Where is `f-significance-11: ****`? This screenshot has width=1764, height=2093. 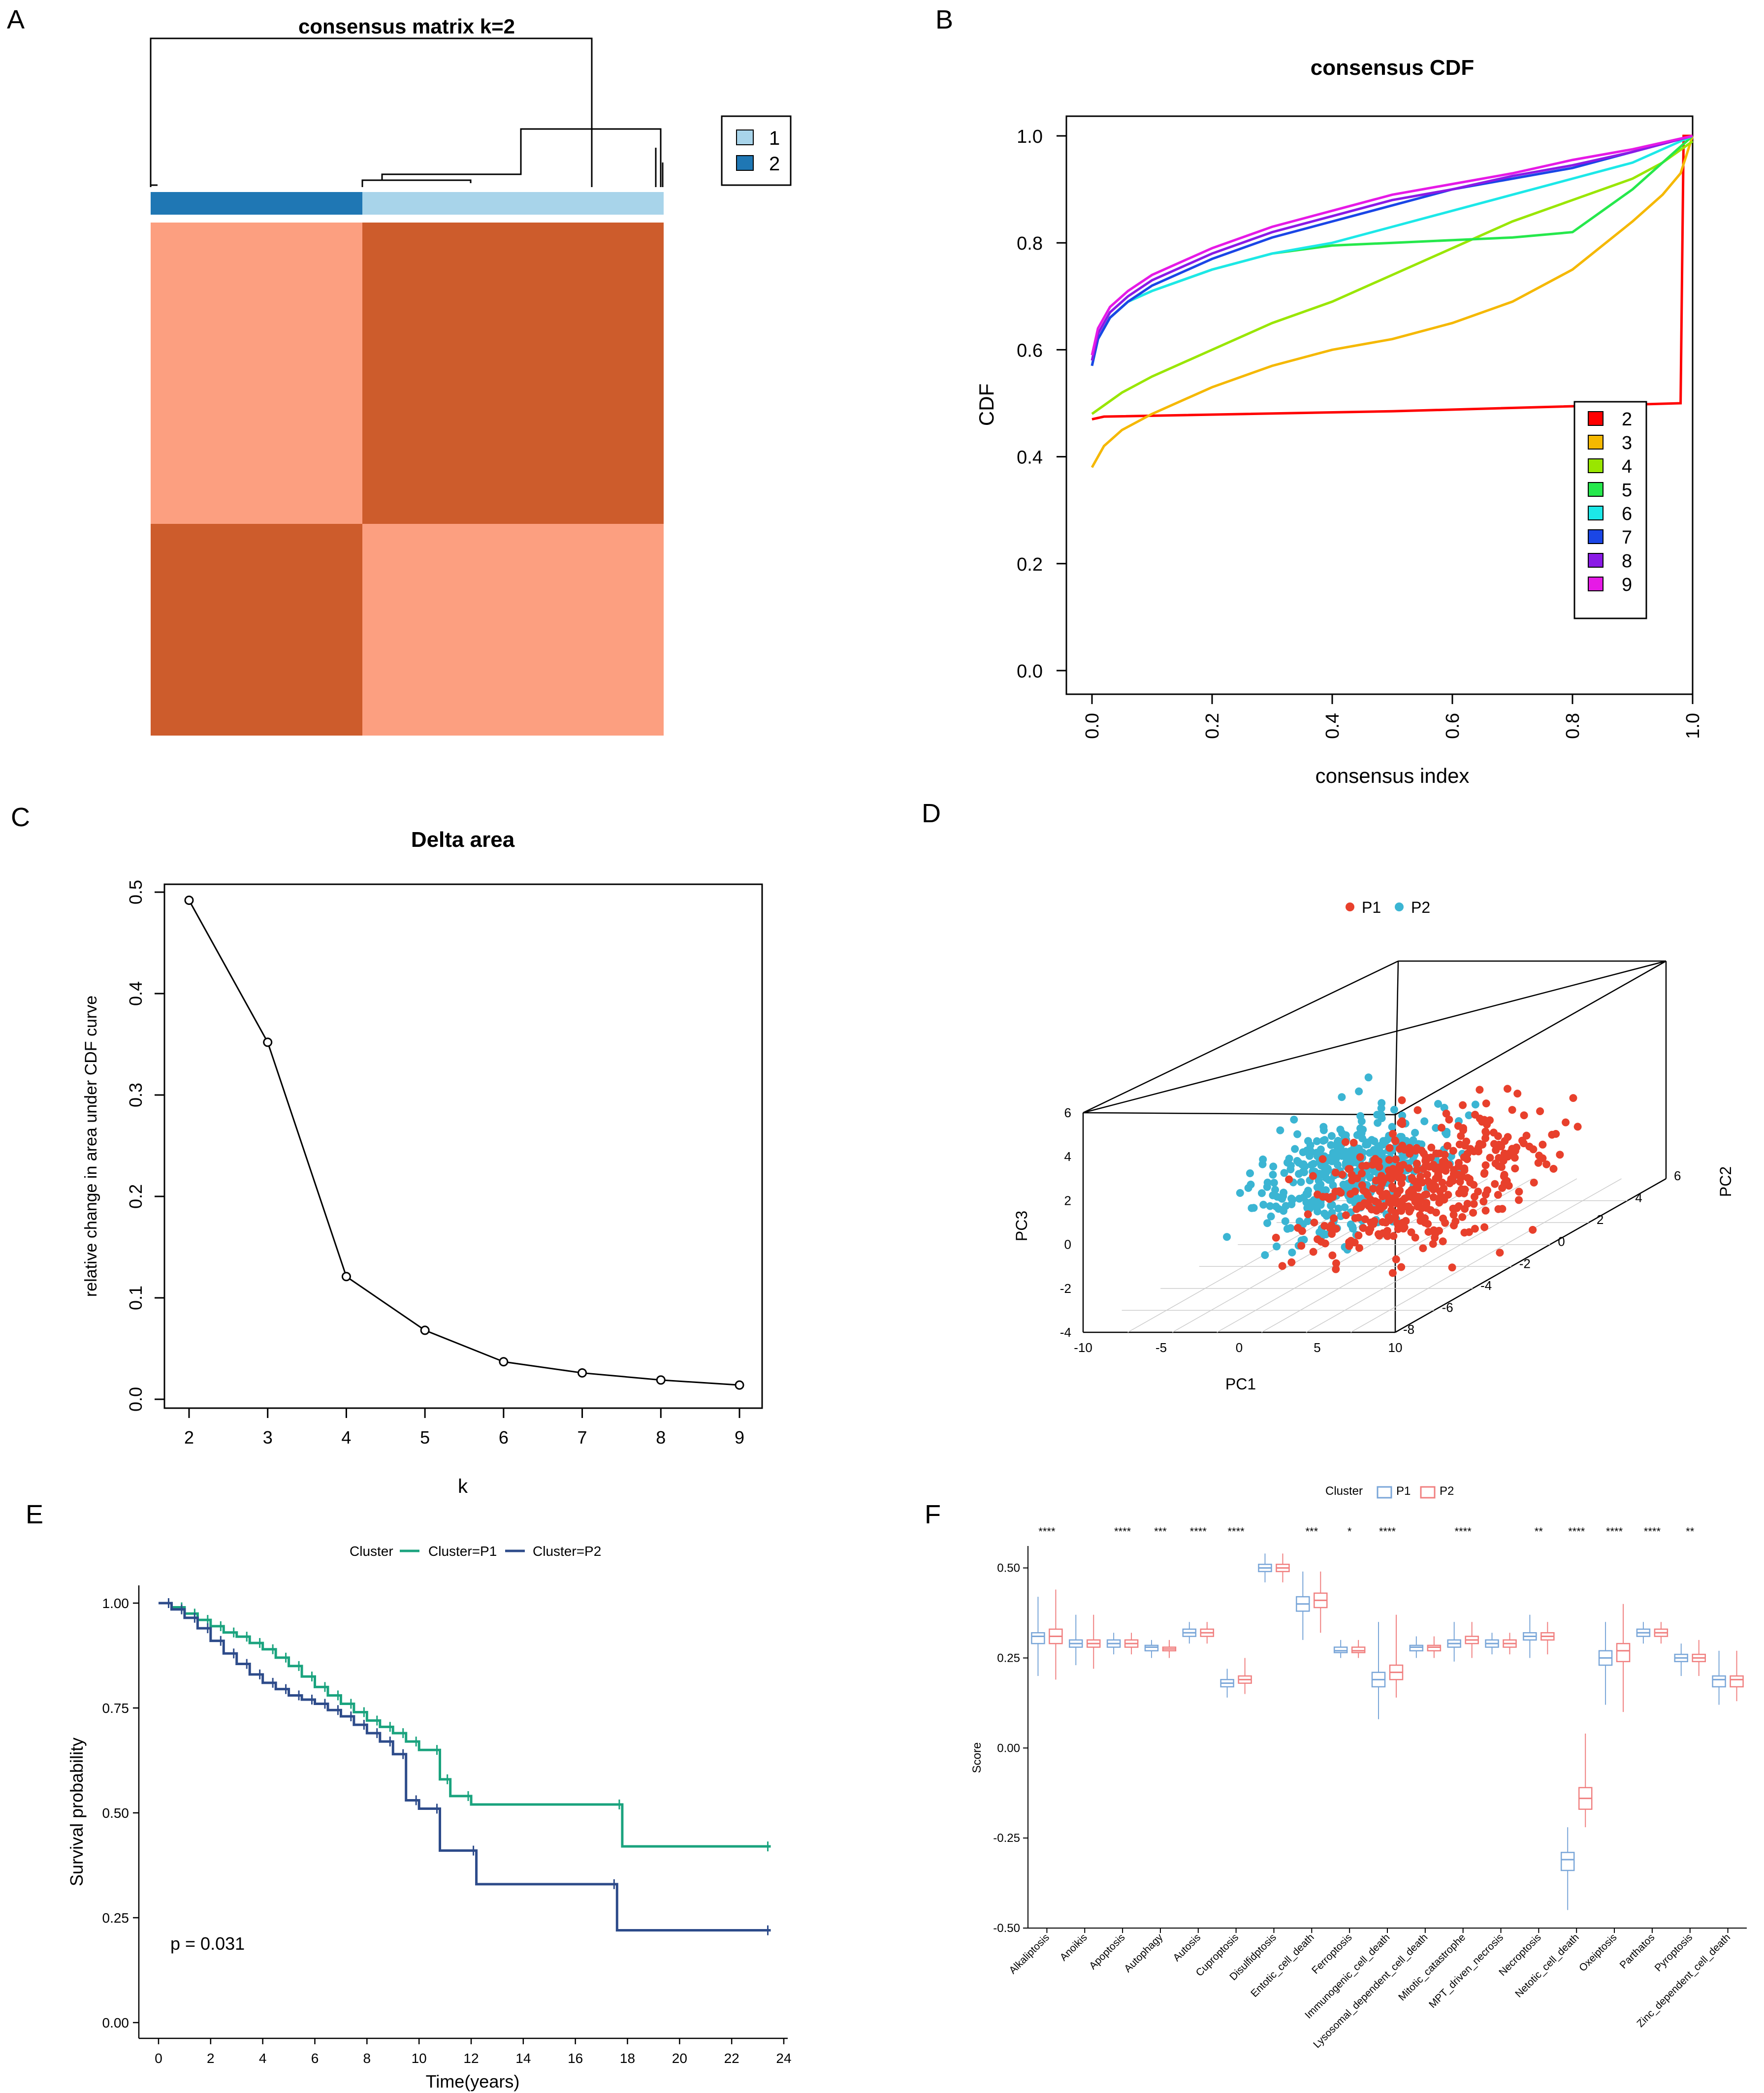
f-significance-11: **** is located at coordinates (1463, 1531).